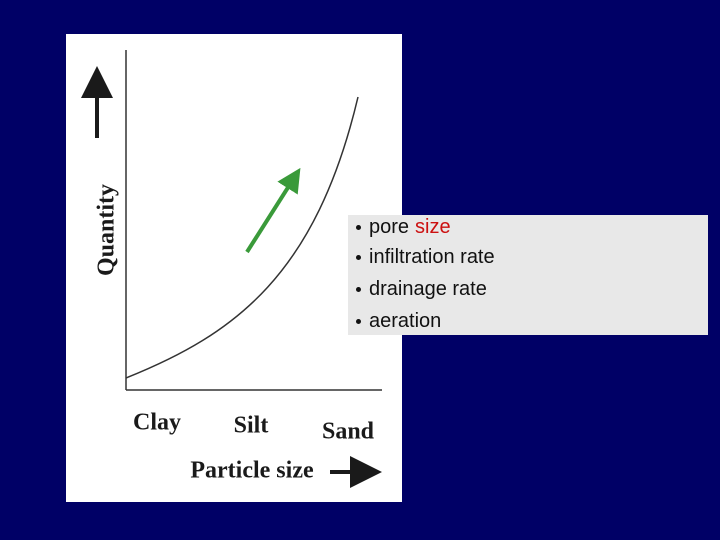 Image resolution: width=720 pixels, height=540 pixels. I want to click on item-text: aeration, so click(405, 321).